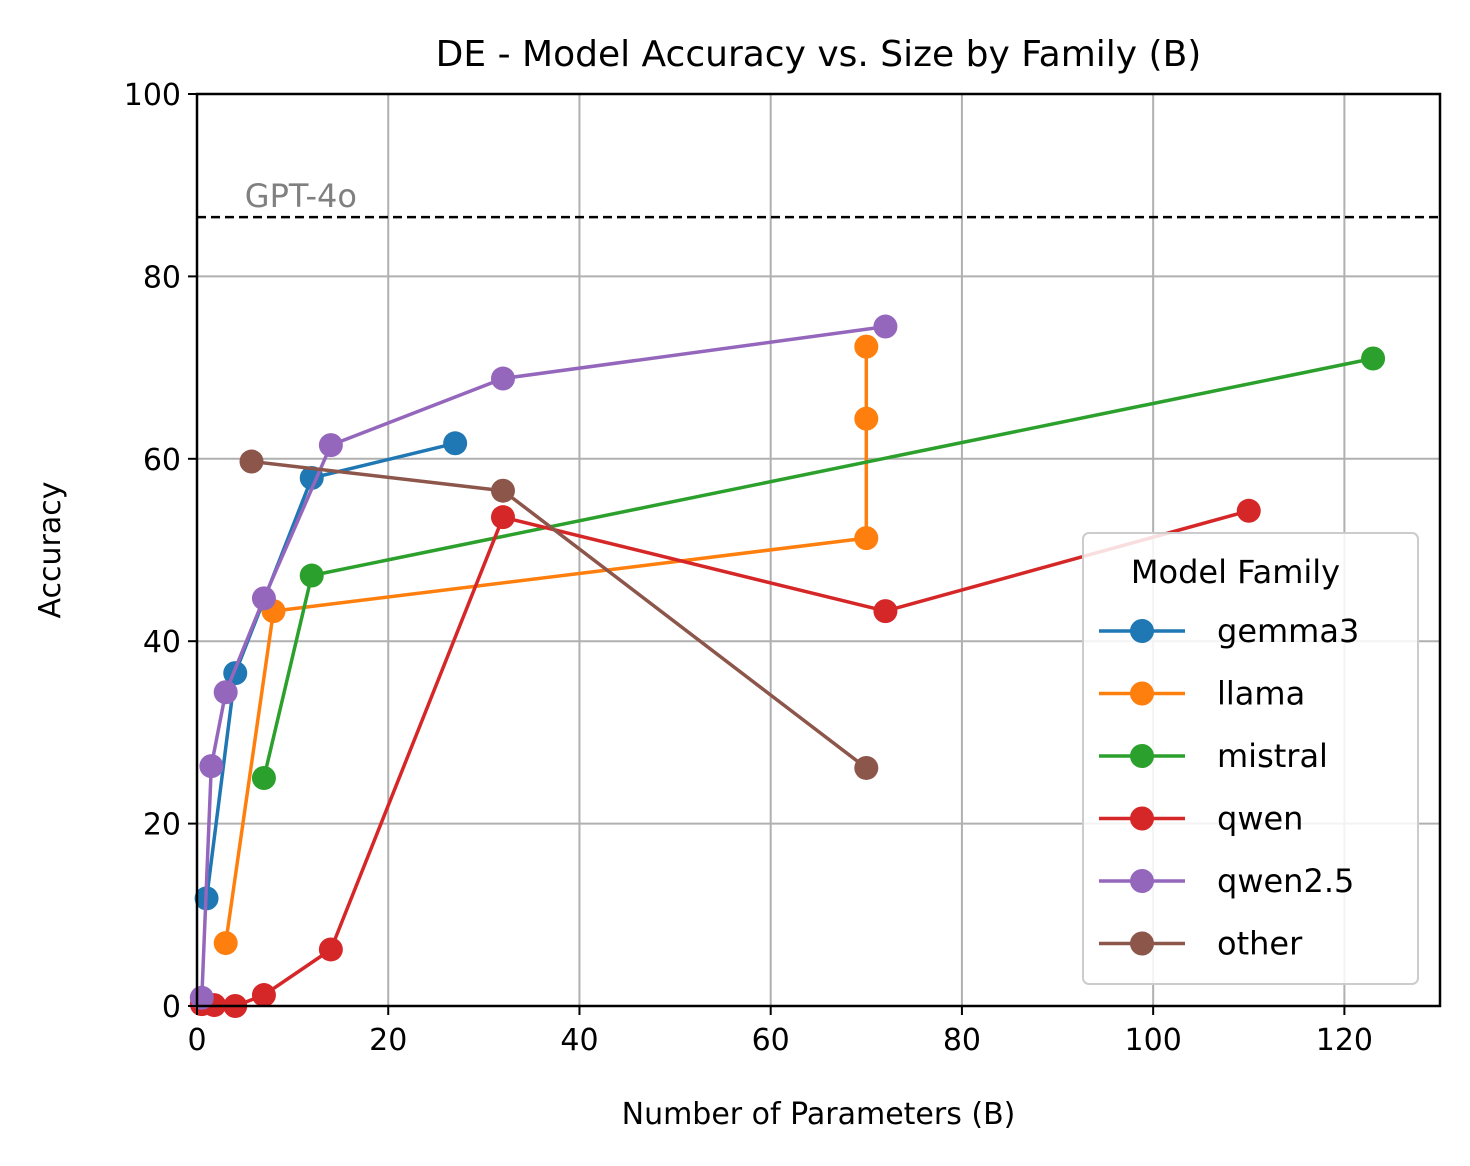 The width and height of the screenshot is (1470, 1166). Describe the element at coordinates (579, 1040) in the screenshot. I see `x-tick-label: 40` at that location.